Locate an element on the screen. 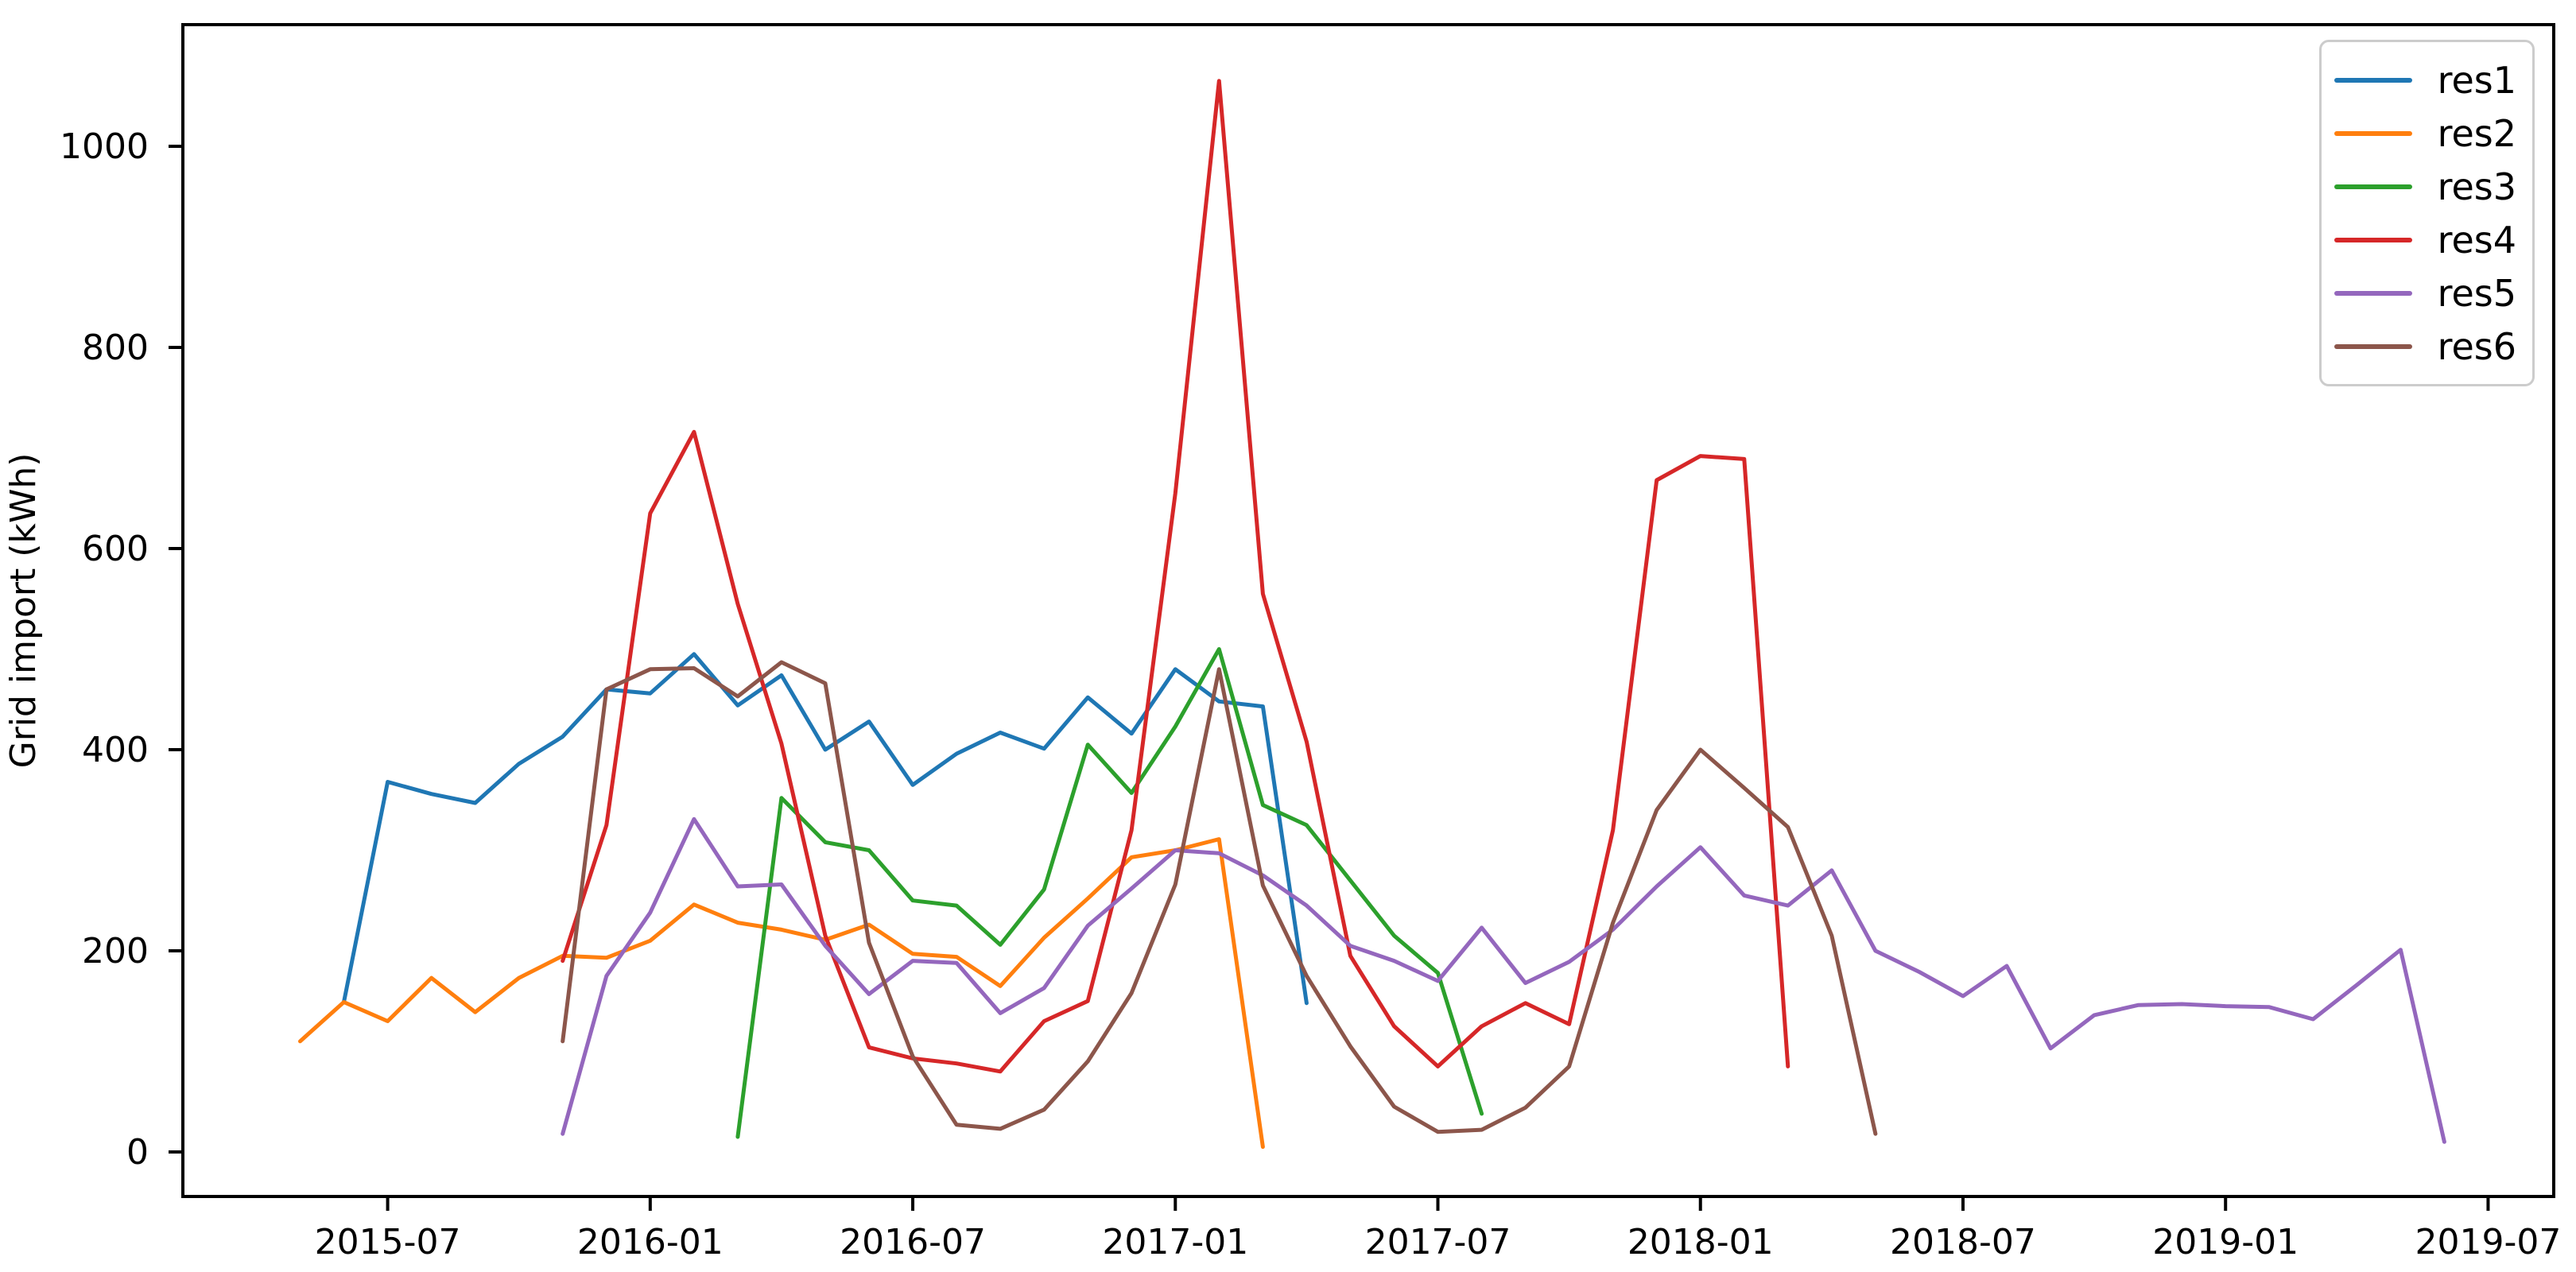 Image resolution: width=2576 pixels, height=1272 pixels. legend: res1 res2 res3 res4 res5 res6 is located at coordinates (2426, 213).